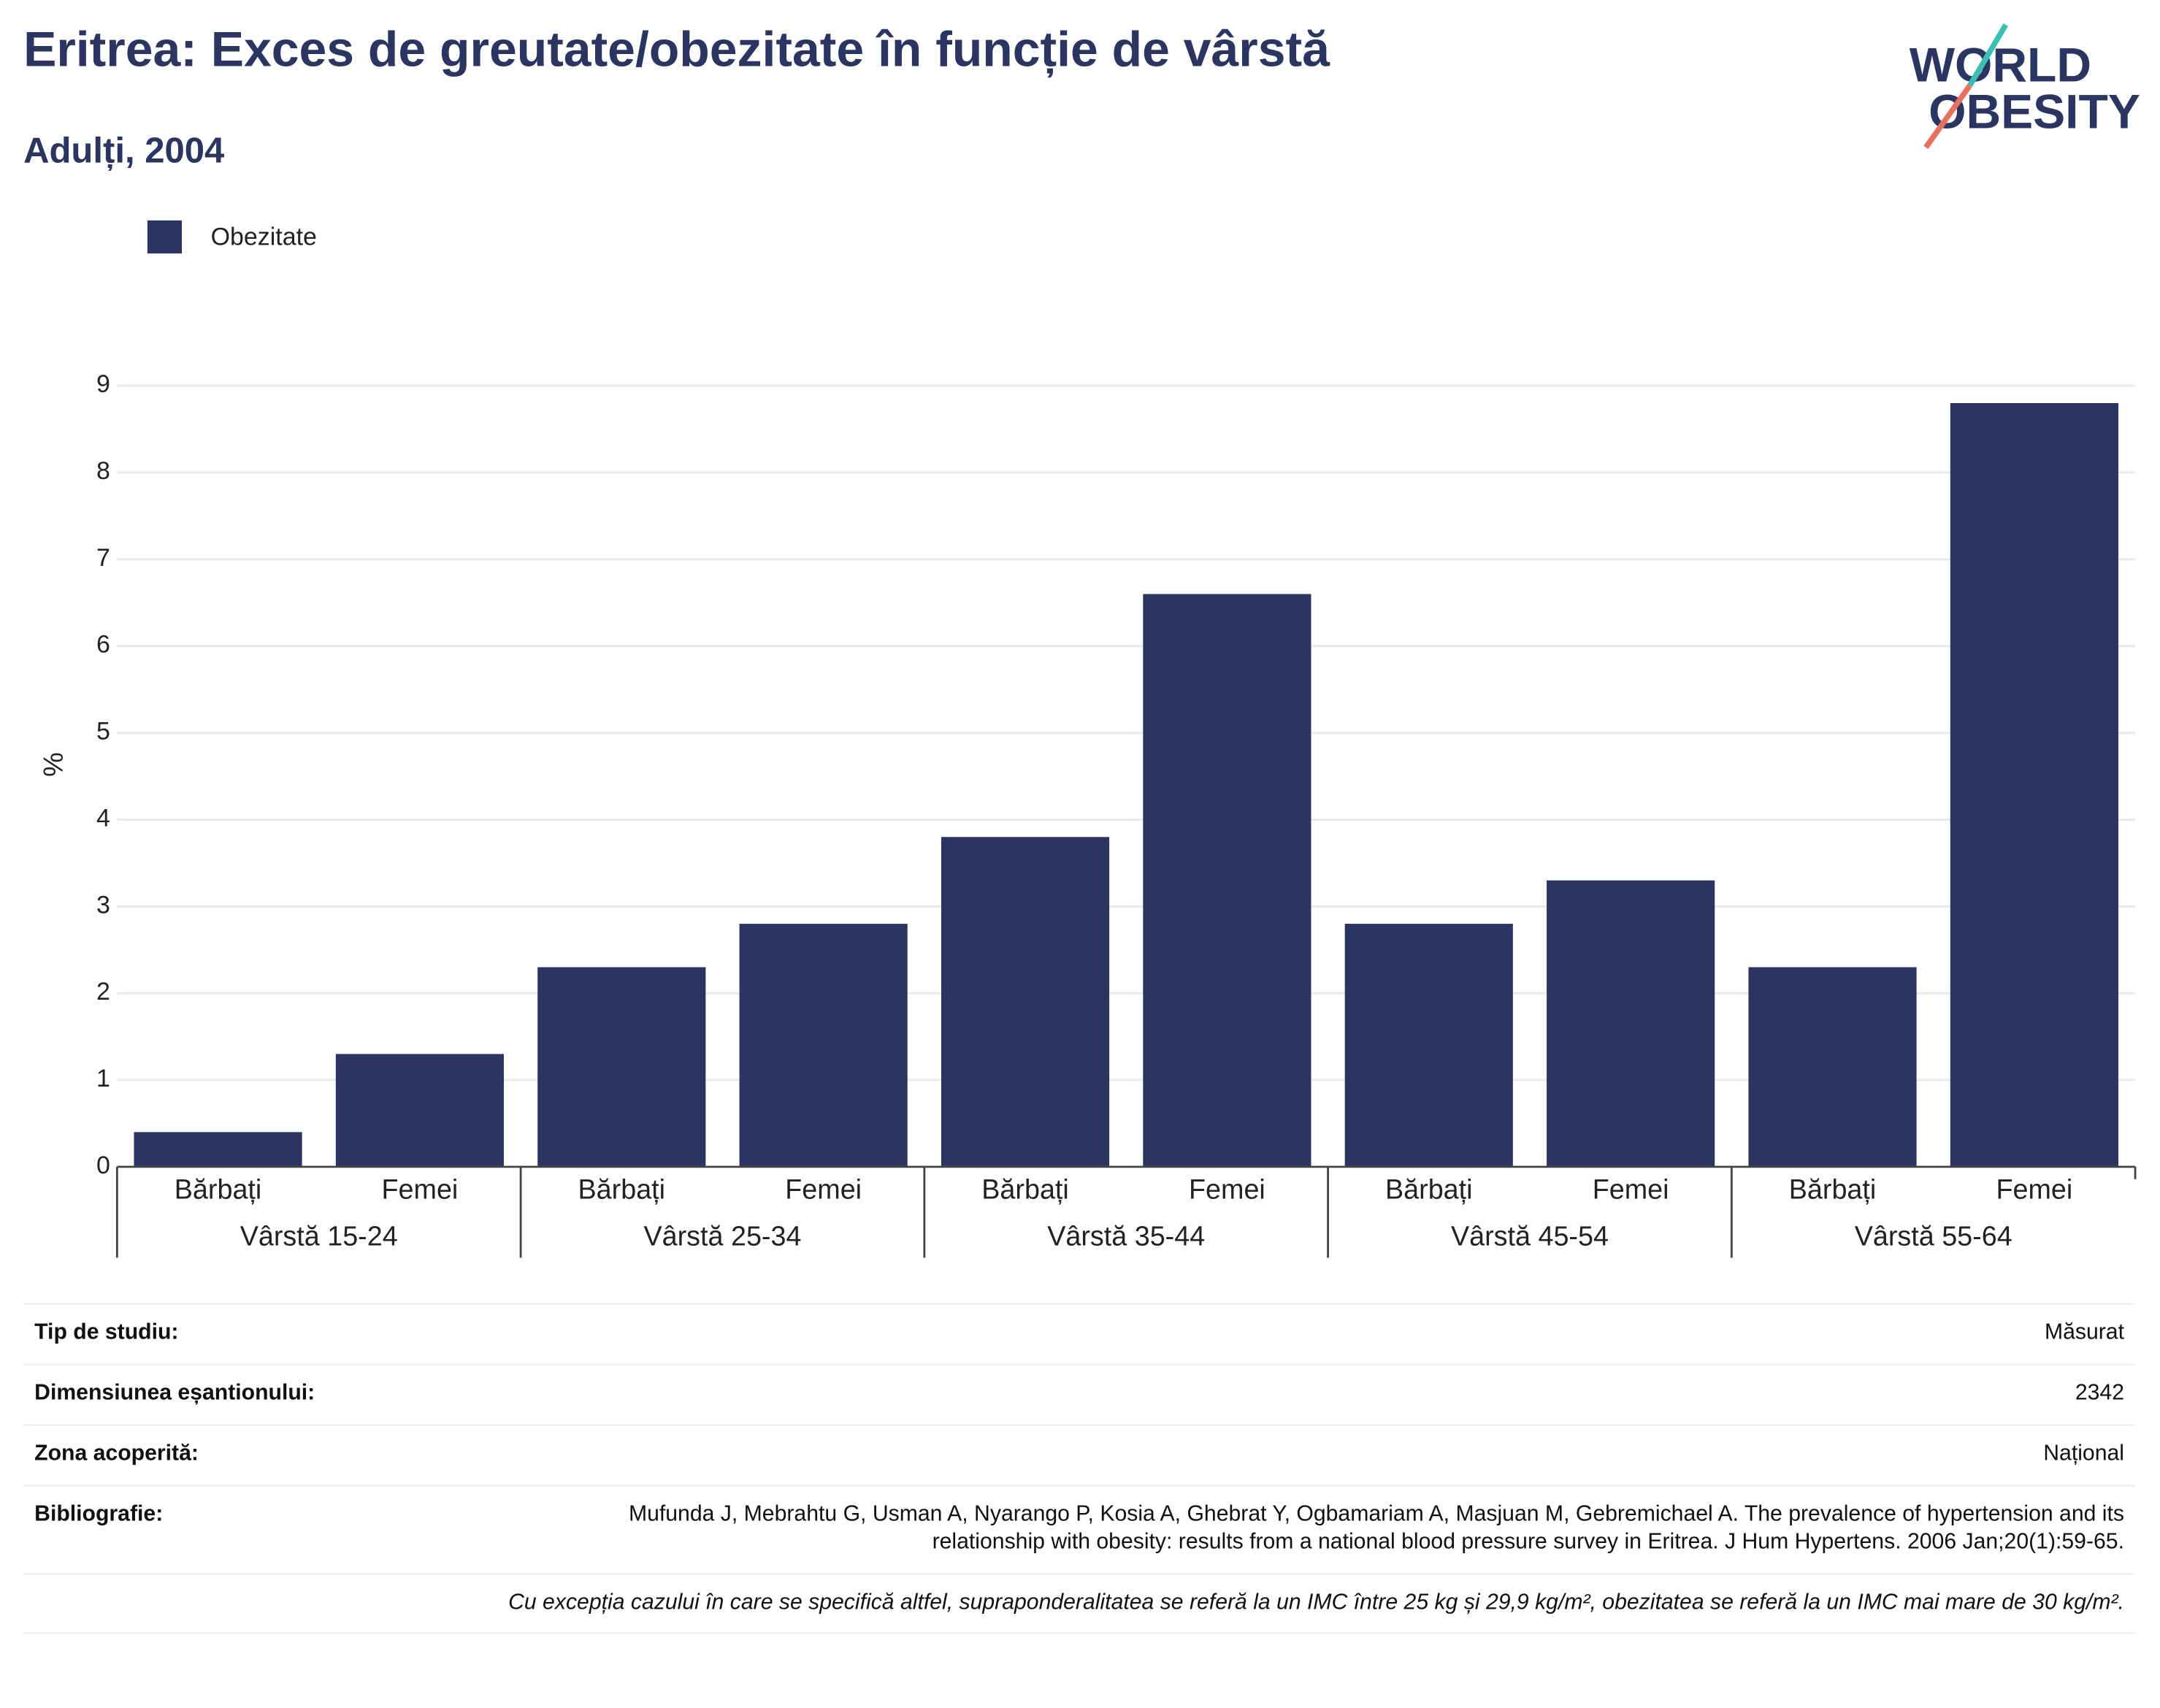  I want to click on info-row: Zona acoperită: Național, so click(1079, 1454).